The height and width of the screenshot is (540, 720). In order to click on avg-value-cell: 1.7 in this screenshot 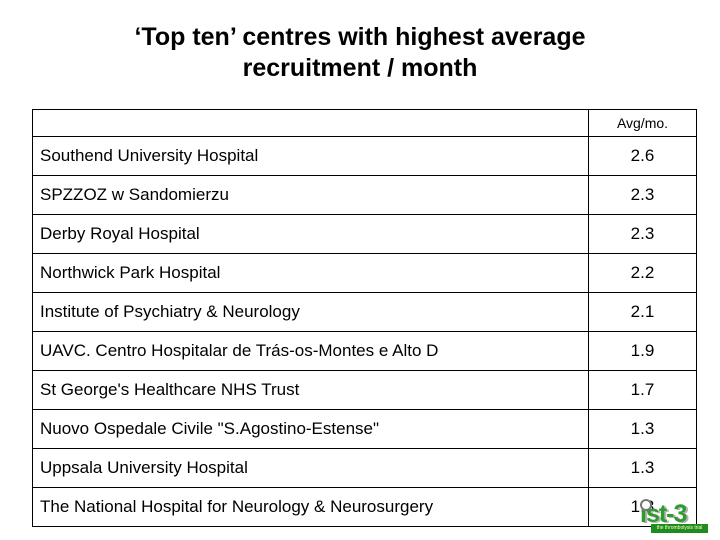, I will do `click(642, 390)`.